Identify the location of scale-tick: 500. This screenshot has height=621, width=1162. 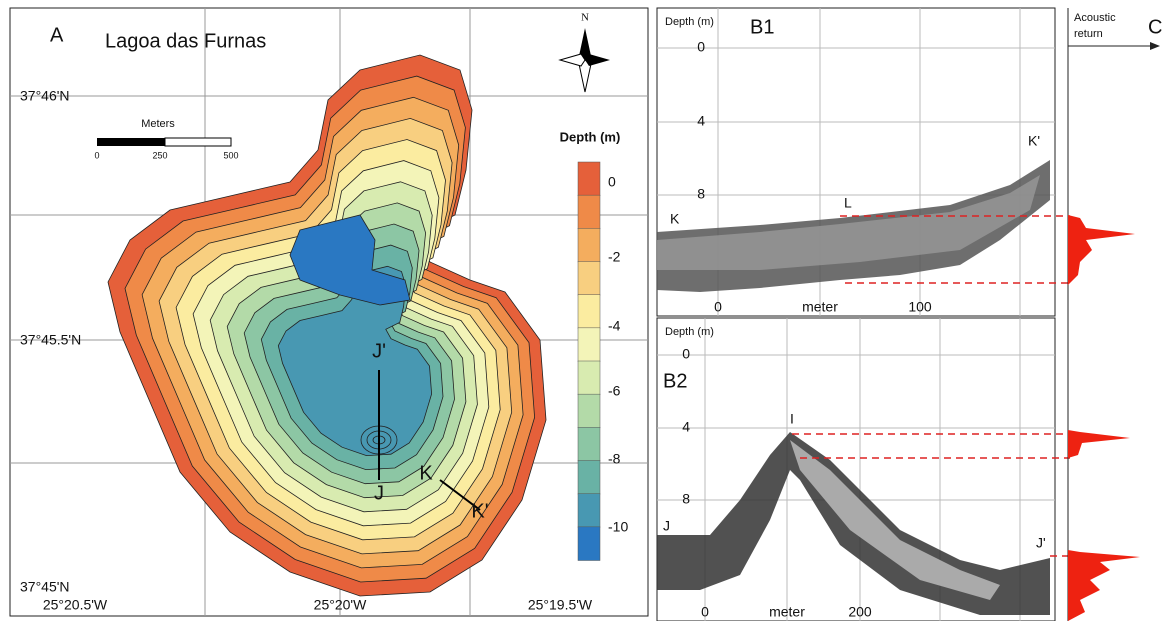
(230, 155).